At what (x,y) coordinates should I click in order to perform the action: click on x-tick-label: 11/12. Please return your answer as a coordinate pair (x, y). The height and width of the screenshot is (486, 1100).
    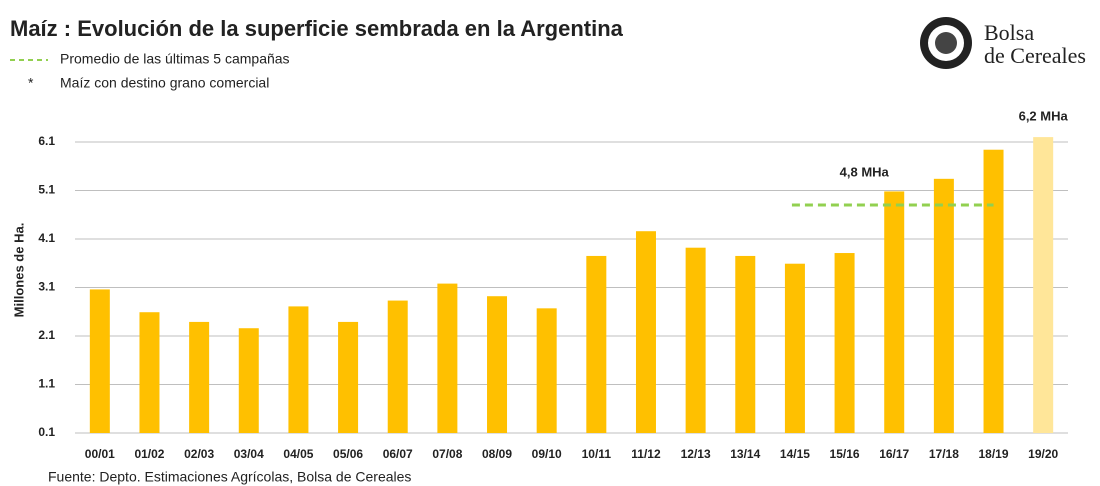
    Looking at the image, I should click on (646, 454).